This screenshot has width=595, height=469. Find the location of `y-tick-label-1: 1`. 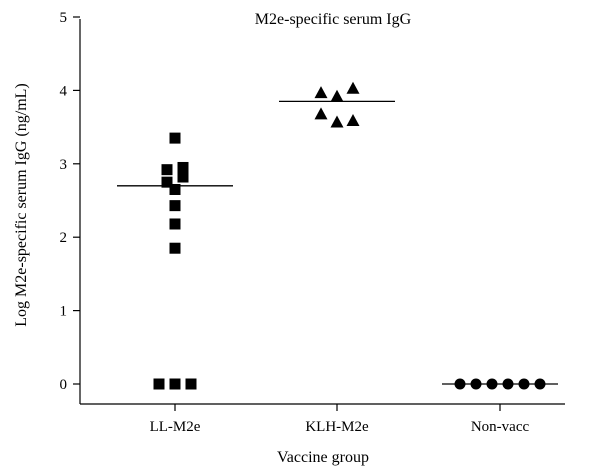

y-tick-label-1: 1 is located at coordinates (64, 312).